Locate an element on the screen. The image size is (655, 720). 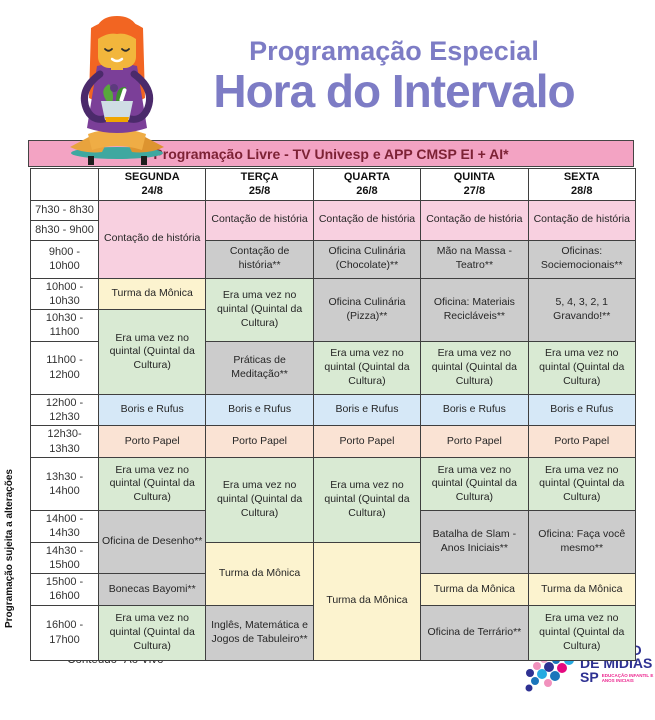
page-title: Hora do Intervalo is located at coordinates (394, 91).